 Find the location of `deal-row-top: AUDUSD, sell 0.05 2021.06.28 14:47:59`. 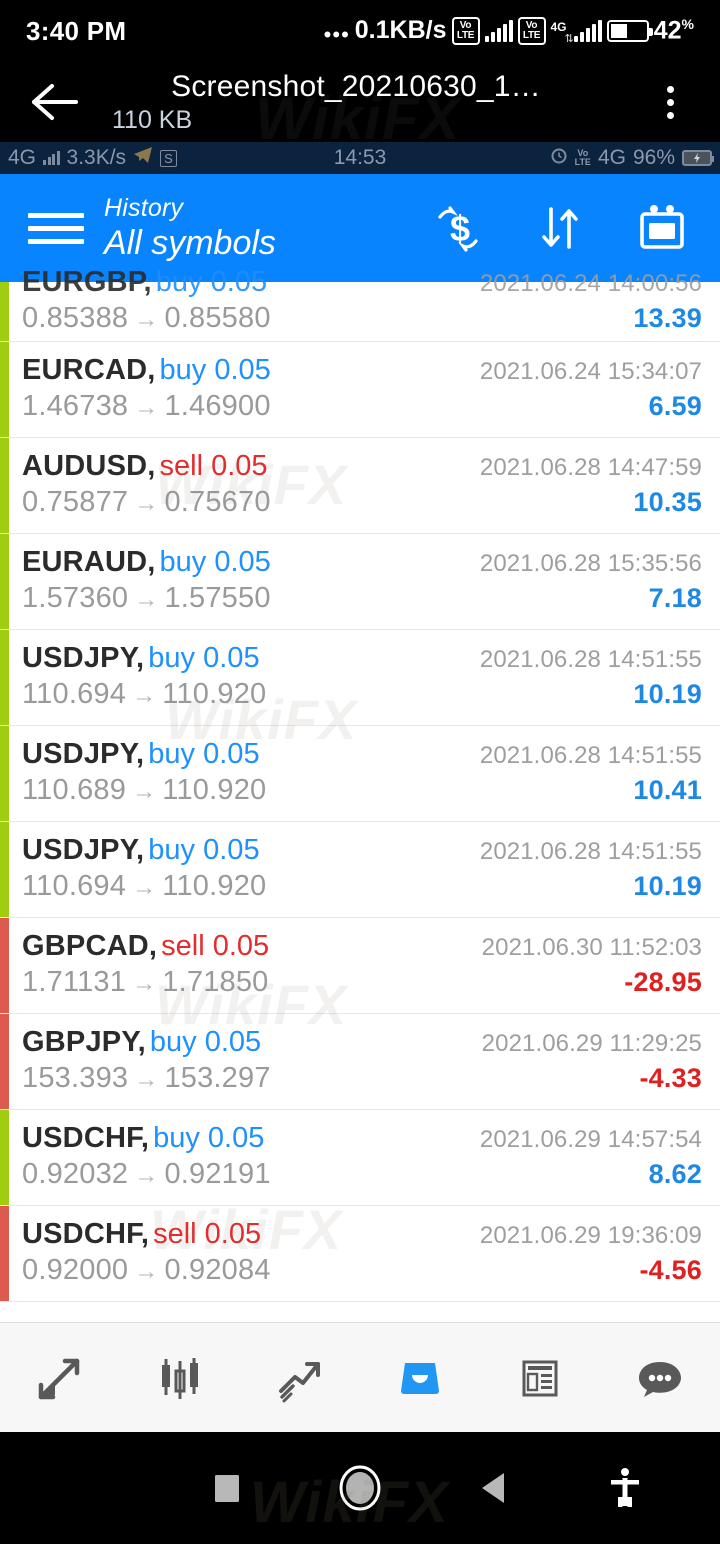

deal-row-top: AUDUSD, sell 0.05 2021.06.28 14:47:59 is located at coordinates (362, 466).